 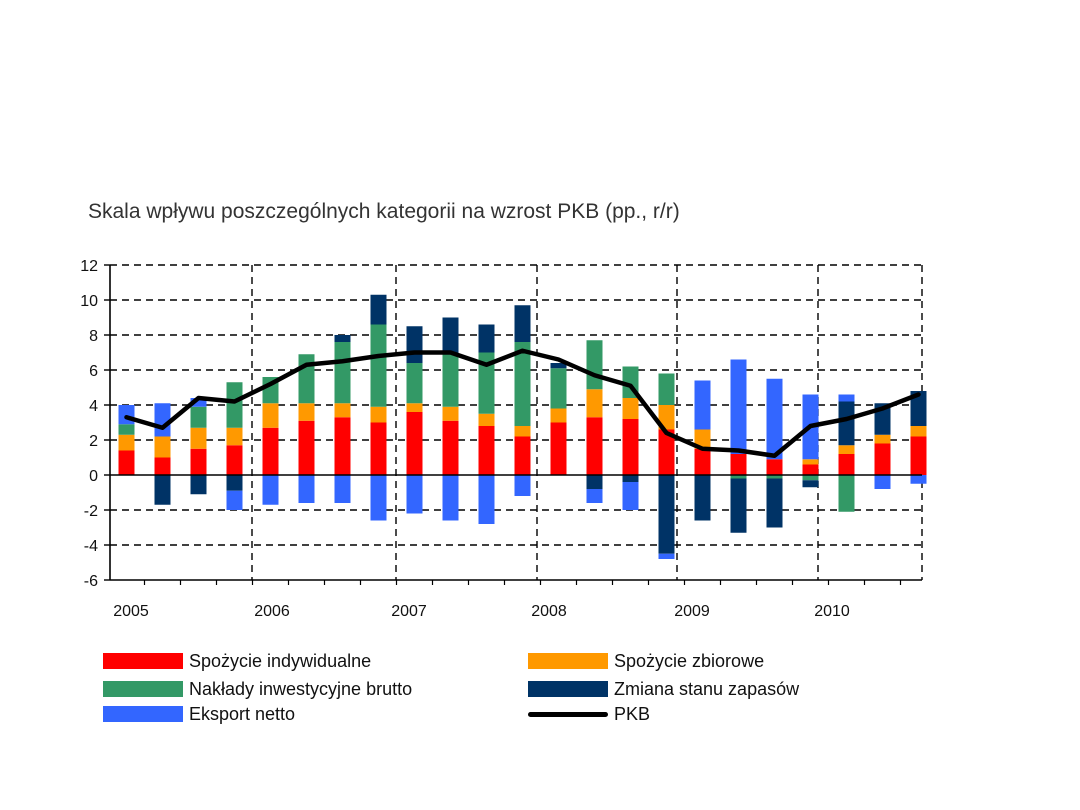 What do you see at coordinates (93, 476) in the screenshot?
I see `y-tick-label-0: 0` at bounding box center [93, 476].